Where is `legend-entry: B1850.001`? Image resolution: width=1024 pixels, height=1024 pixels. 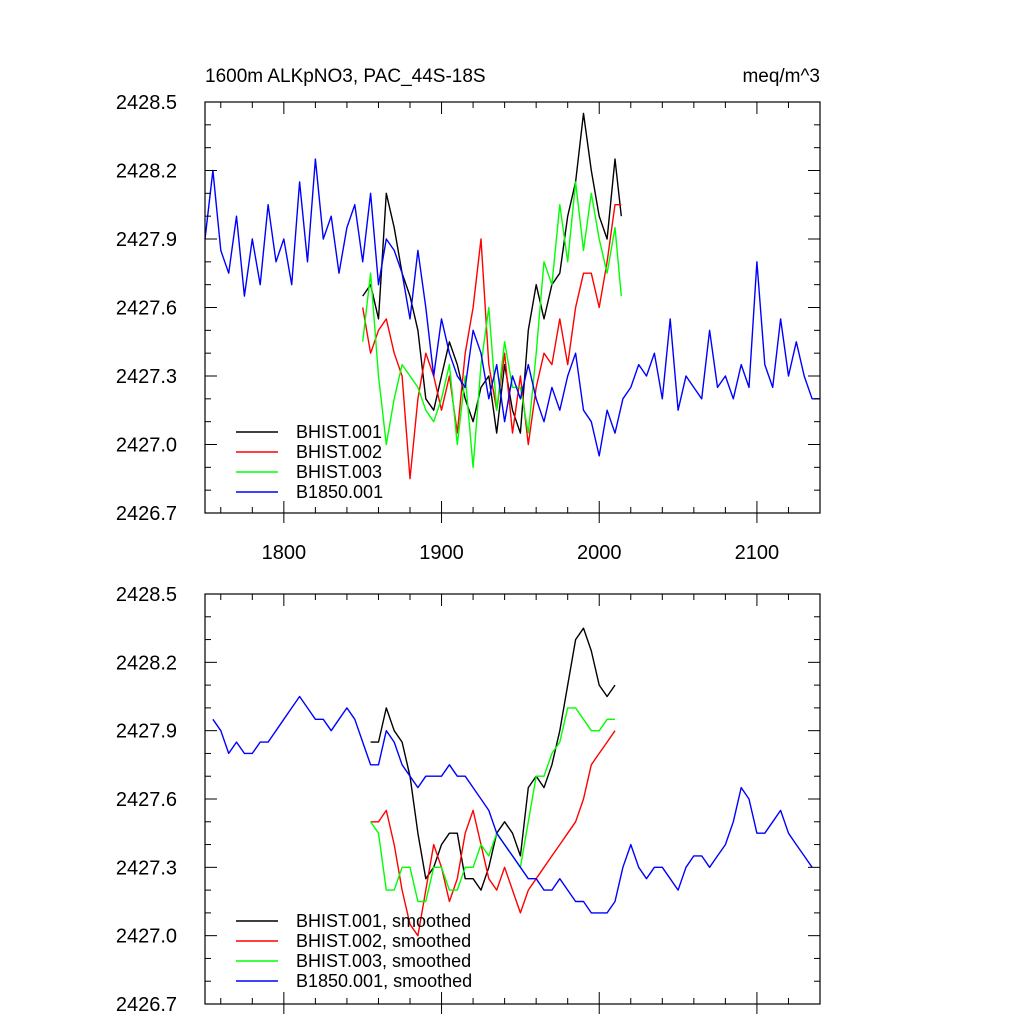 legend-entry: B1850.001 is located at coordinates (339, 492).